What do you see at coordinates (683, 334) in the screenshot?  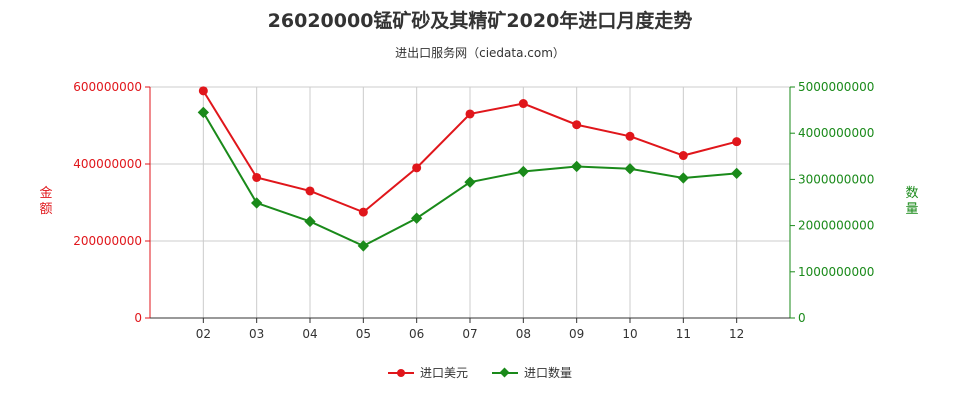 I see `x-tick-label: 11` at bounding box center [683, 334].